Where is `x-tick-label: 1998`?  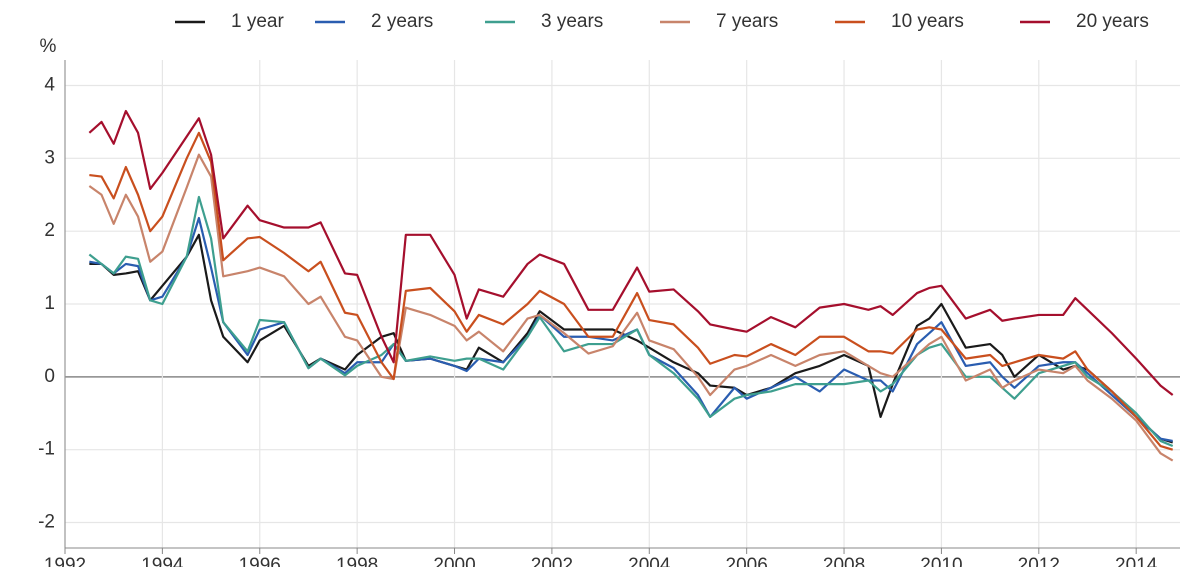 x-tick-label: 1998 is located at coordinates (357, 561).